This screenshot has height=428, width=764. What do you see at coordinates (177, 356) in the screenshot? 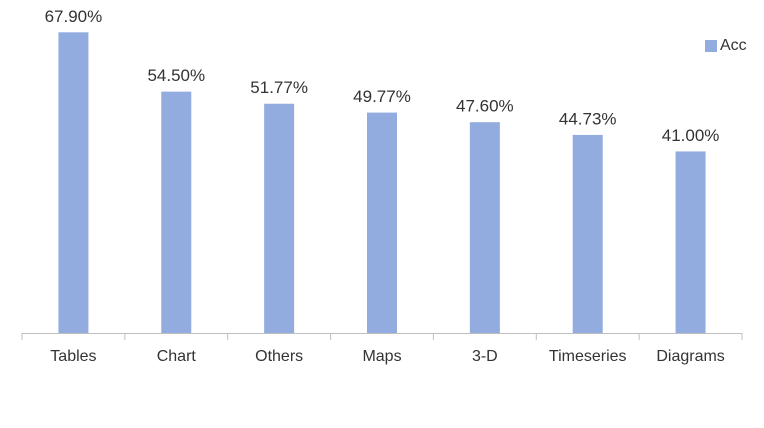
I see `x-tick-label: Chart` at bounding box center [177, 356].